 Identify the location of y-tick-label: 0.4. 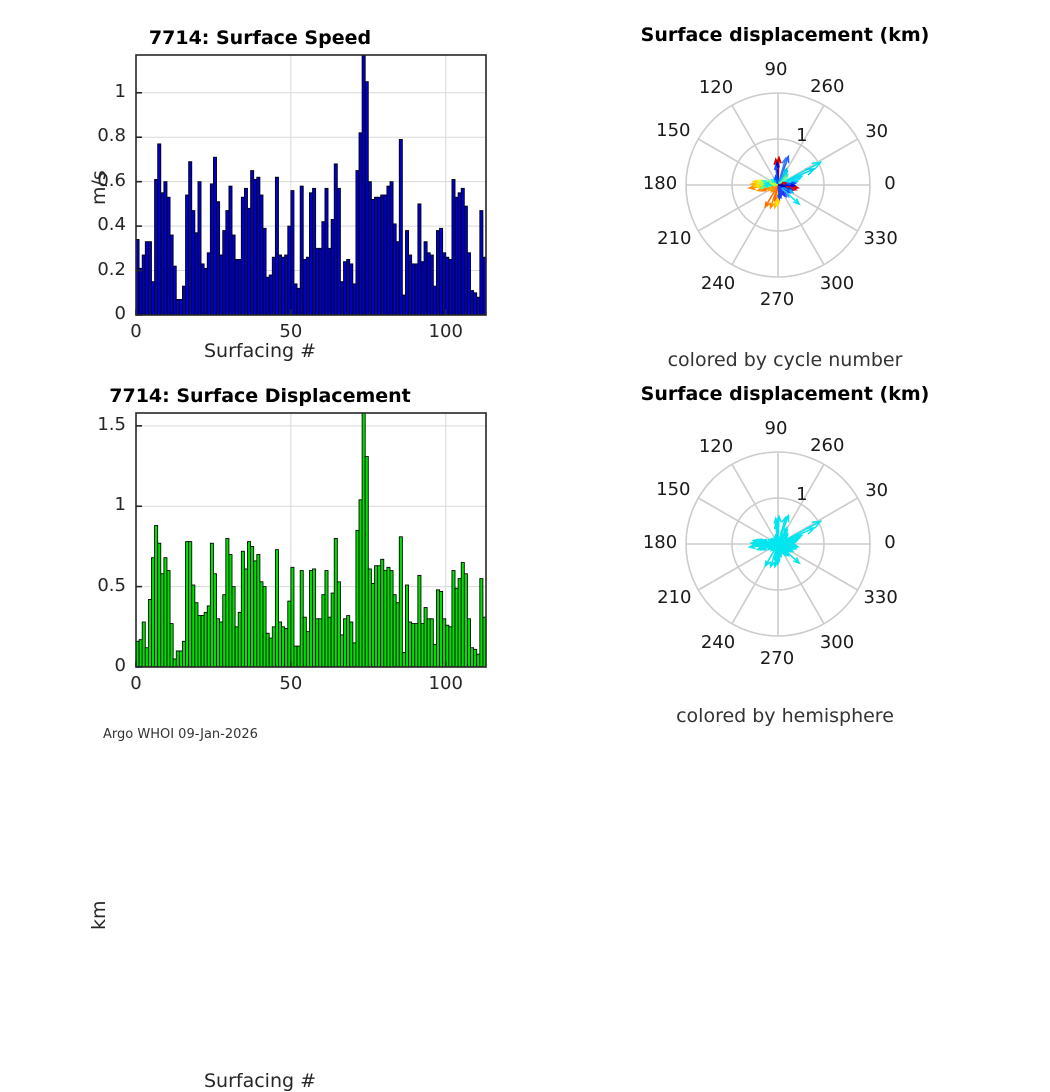
(63, 224).